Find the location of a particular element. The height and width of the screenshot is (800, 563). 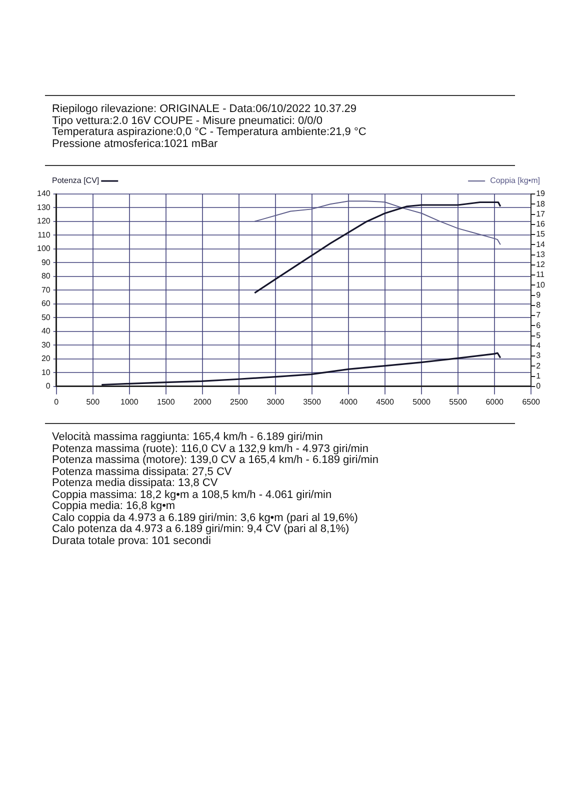

x-tick-label: 5500 is located at coordinates (458, 401).